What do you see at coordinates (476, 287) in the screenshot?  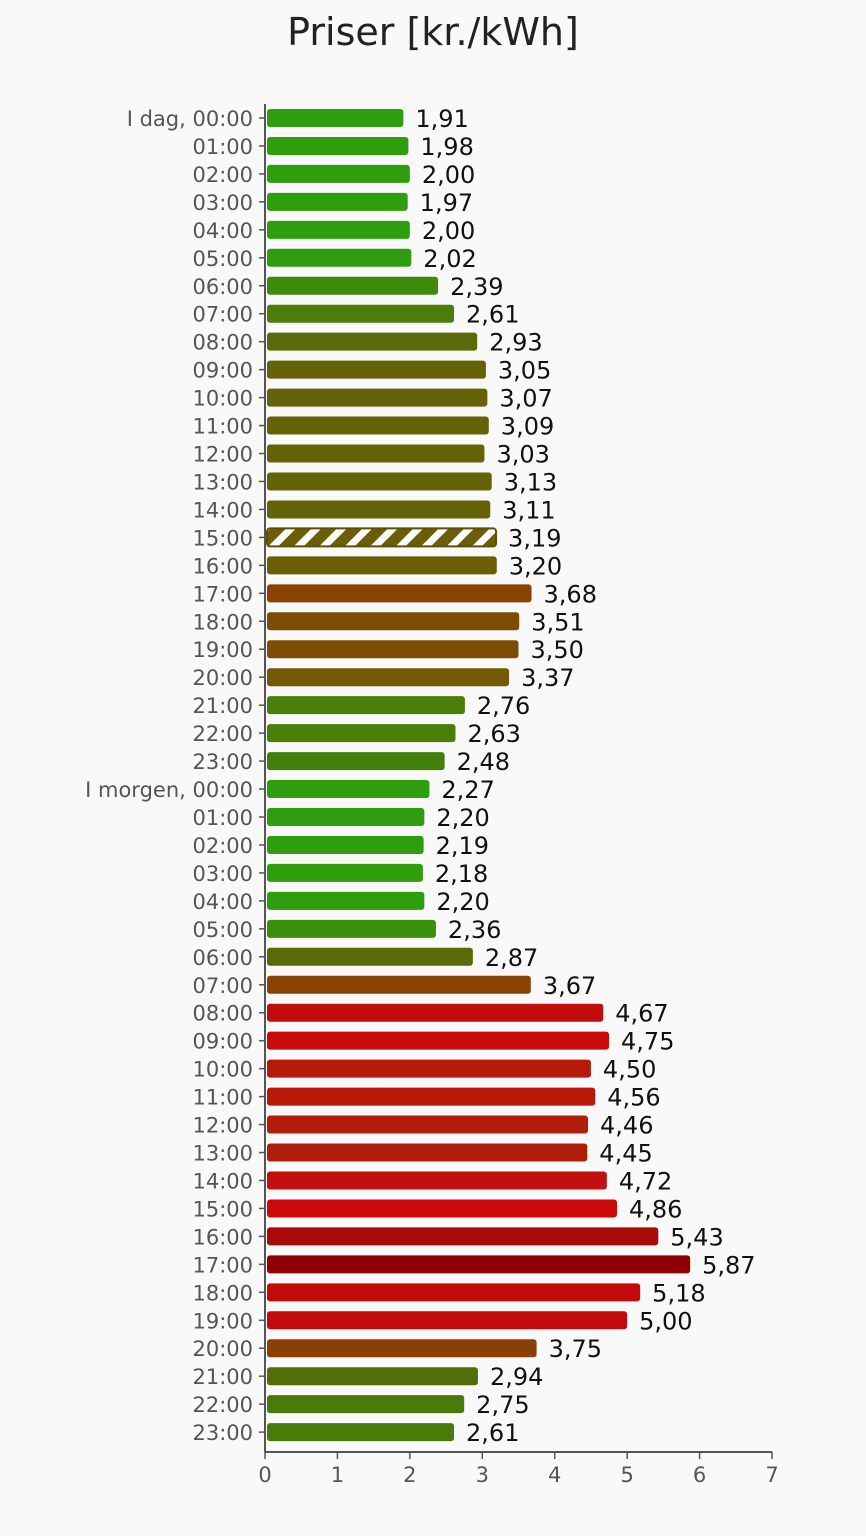 I see `value-label: 2,39` at bounding box center [476, 287].